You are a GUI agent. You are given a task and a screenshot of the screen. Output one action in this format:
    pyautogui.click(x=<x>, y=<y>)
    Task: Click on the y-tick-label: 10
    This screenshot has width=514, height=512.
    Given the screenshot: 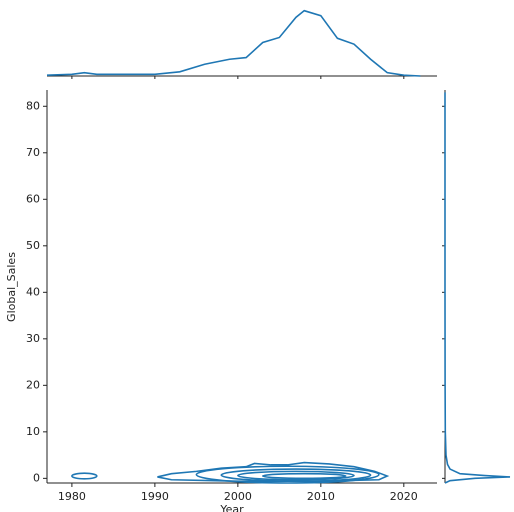 What is the action you would take?
    pyautogui.click(x=33, y=431)
    